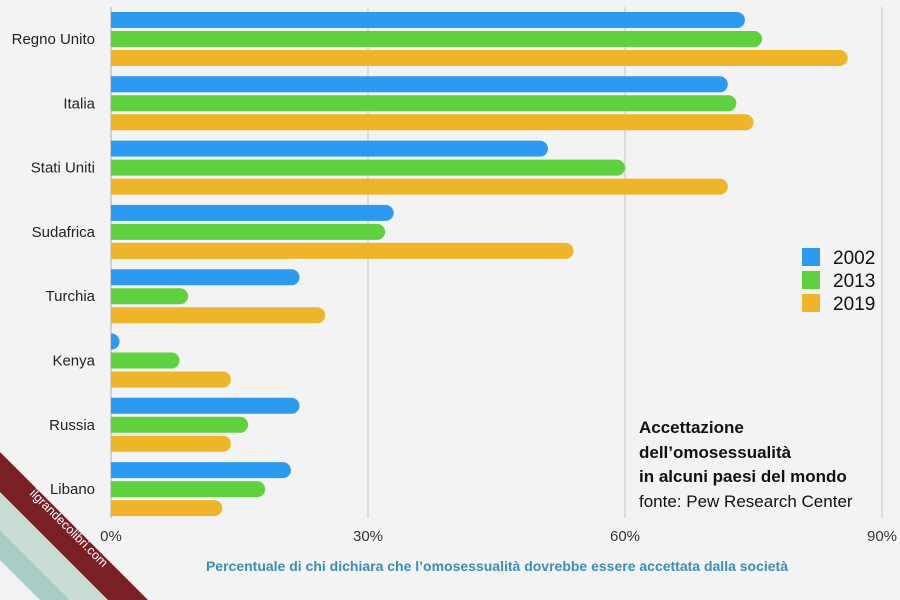  What do you see at coordinates (111, 536) in the screenshot?
I see `tick-label: 0%` at bounding box center [111, 536].